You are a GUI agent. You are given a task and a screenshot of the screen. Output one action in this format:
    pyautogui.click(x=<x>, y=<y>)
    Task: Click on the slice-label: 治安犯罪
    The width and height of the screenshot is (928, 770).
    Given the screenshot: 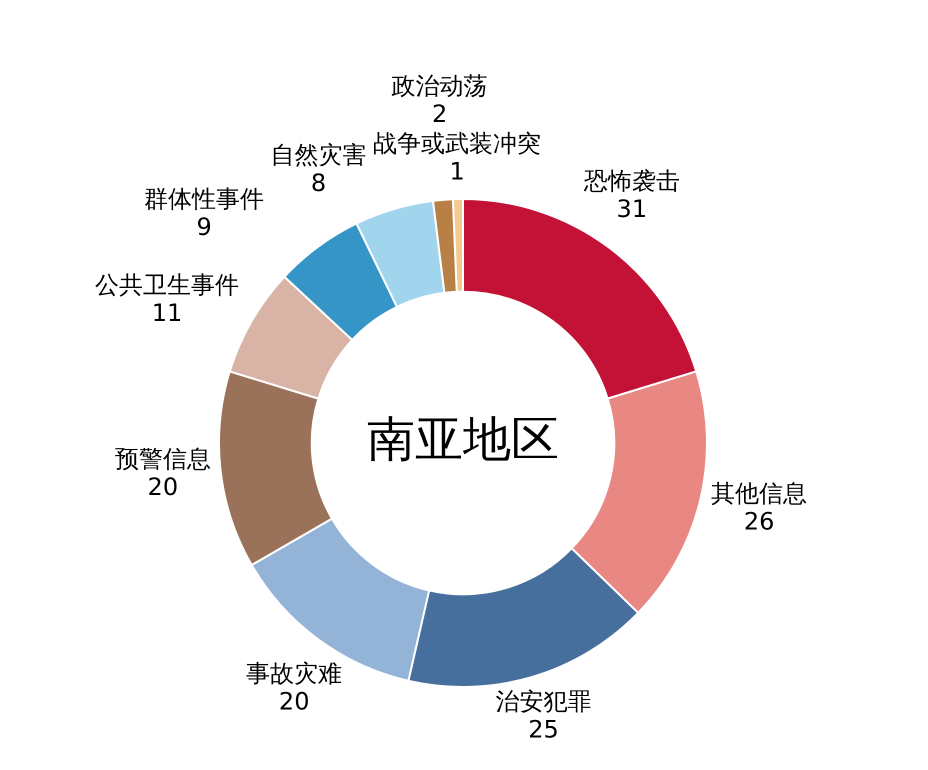 What is the action you would take?
    pyautogui.click(x=544, y=702)
    